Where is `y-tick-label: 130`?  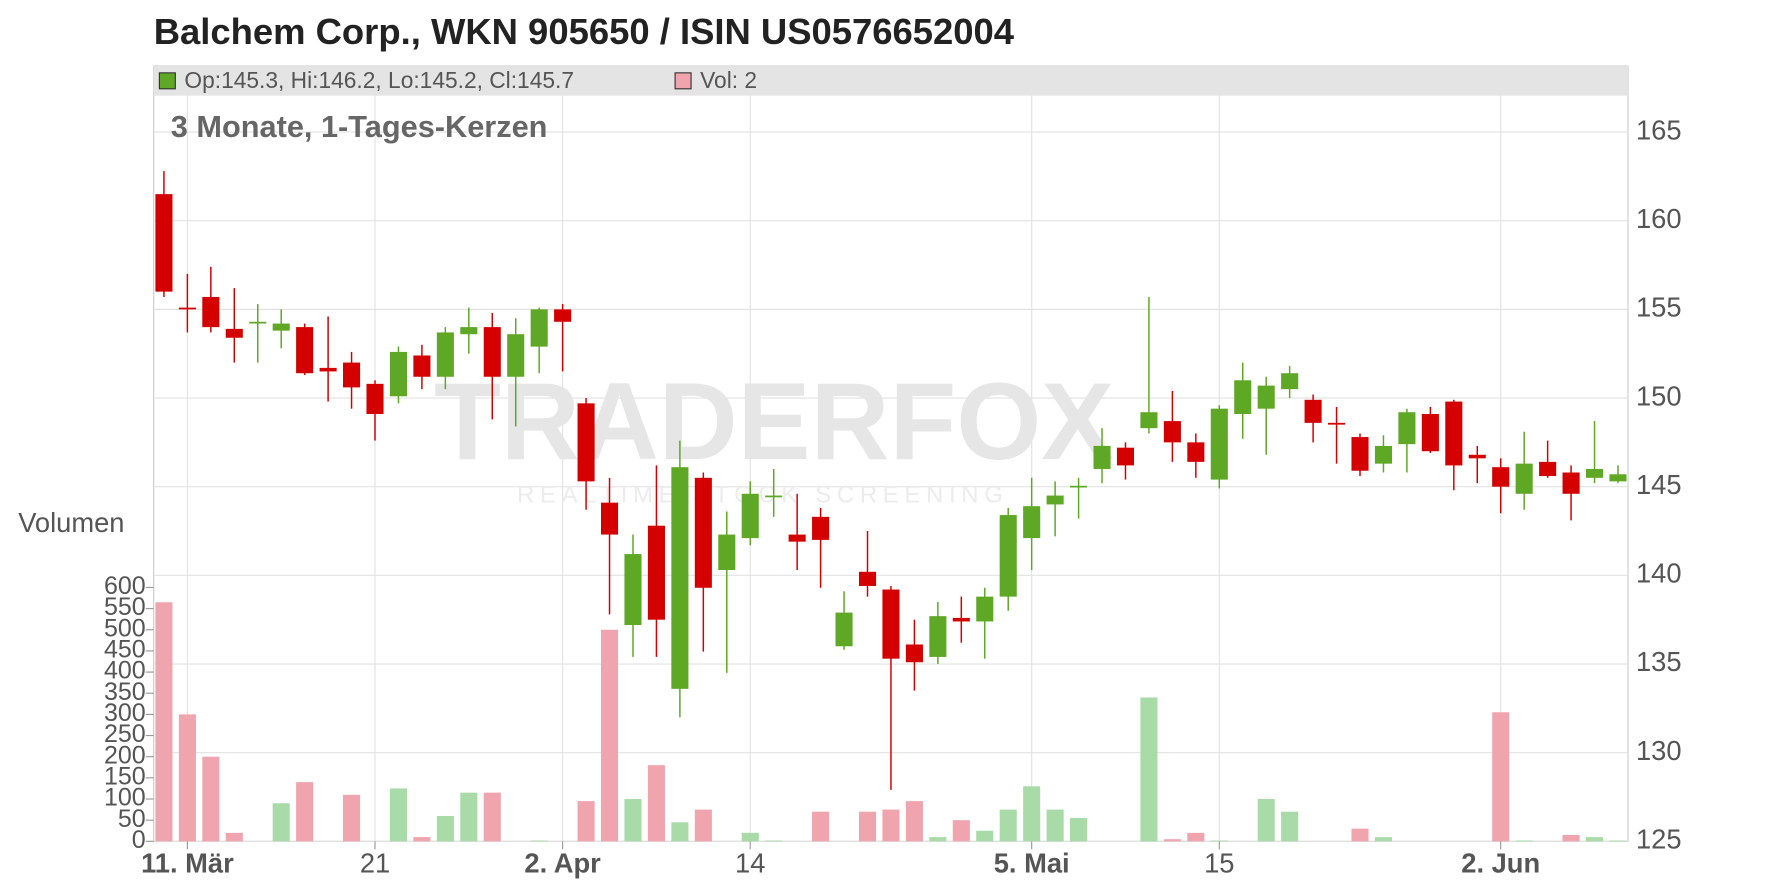
y-tick-label: 130 is located at coordinates (1659, 750).